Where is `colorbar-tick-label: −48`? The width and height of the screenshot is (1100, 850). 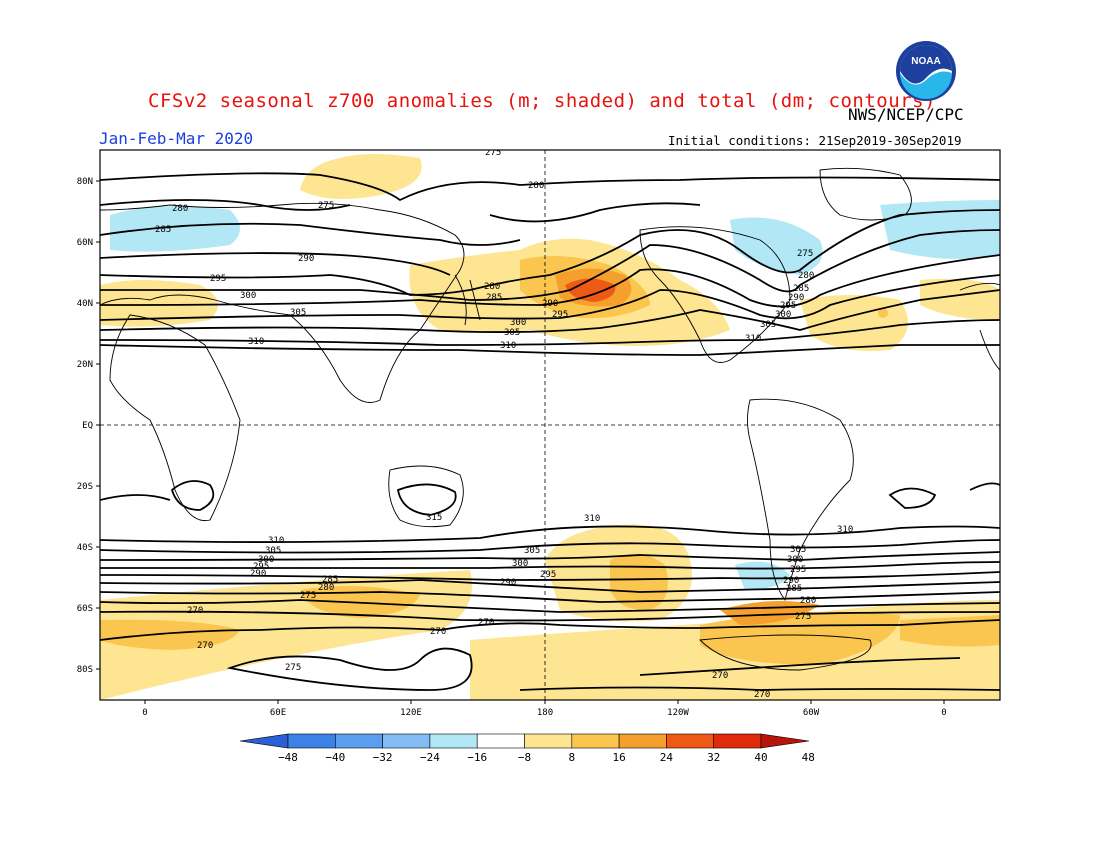 colorbar-tick-label: −48 is located at coordinates (288, 757).